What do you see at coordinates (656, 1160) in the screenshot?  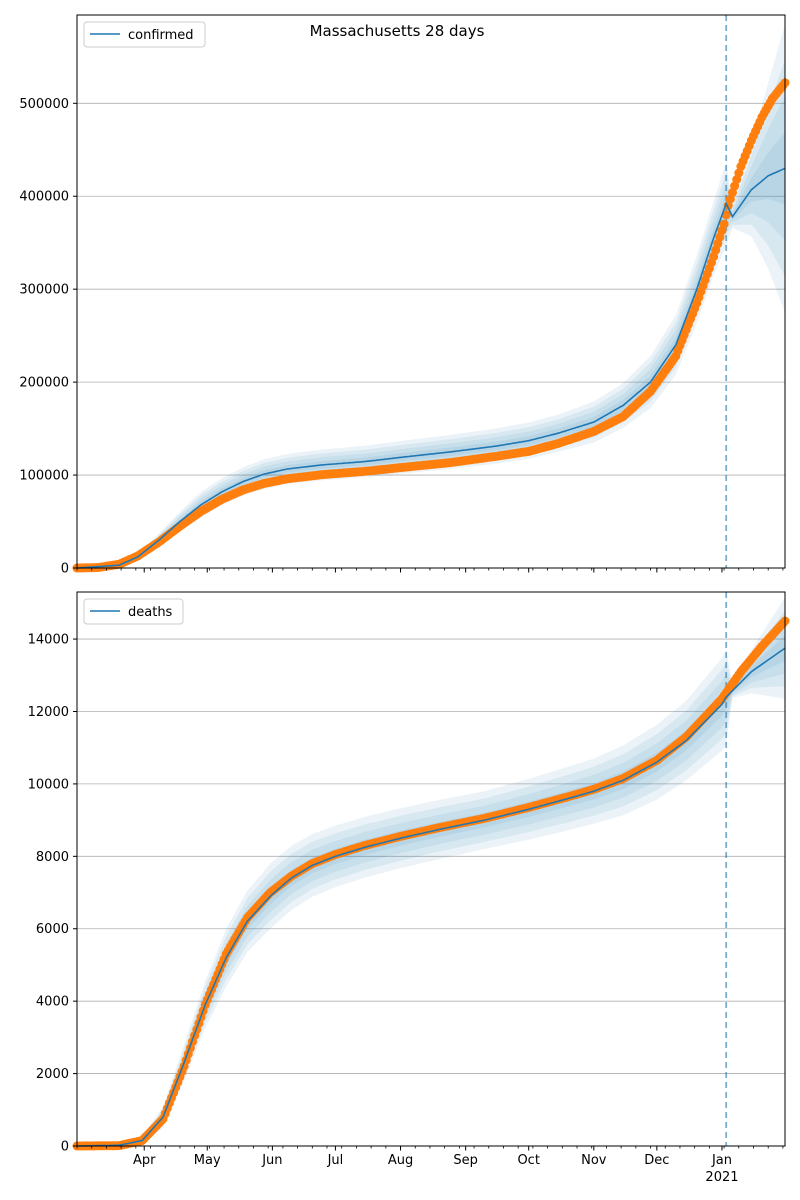 I see `x-tick-label: Dec` at bounding box center [656, 1160].